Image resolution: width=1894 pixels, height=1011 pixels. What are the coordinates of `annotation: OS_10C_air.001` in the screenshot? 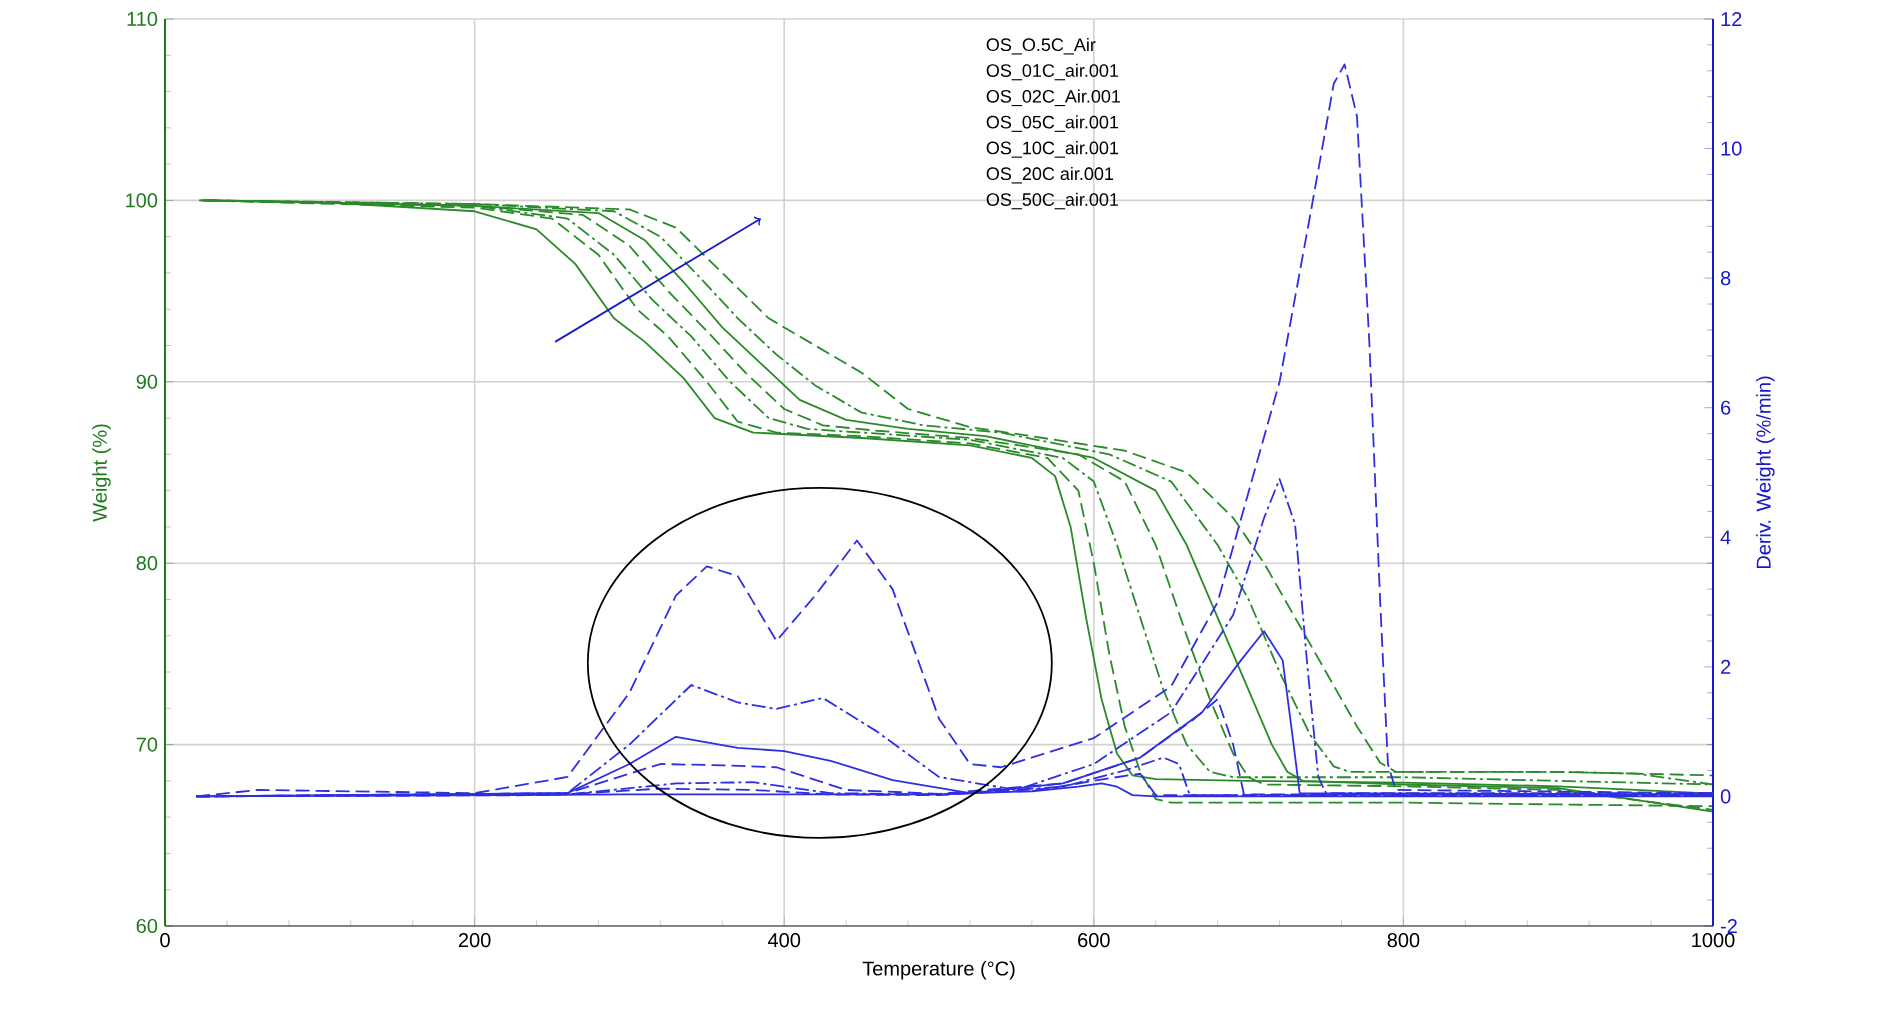 It's located at (1052, 149).